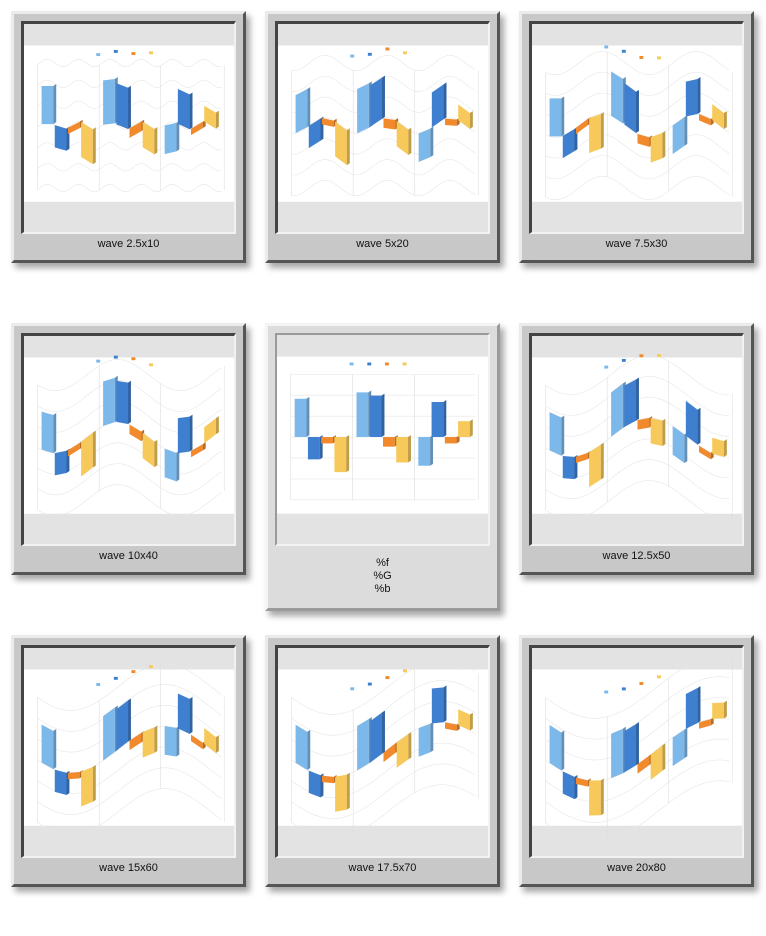 The width and height of the screenshot is (766, 936). I want to click on chart-area, so click(129, 747).